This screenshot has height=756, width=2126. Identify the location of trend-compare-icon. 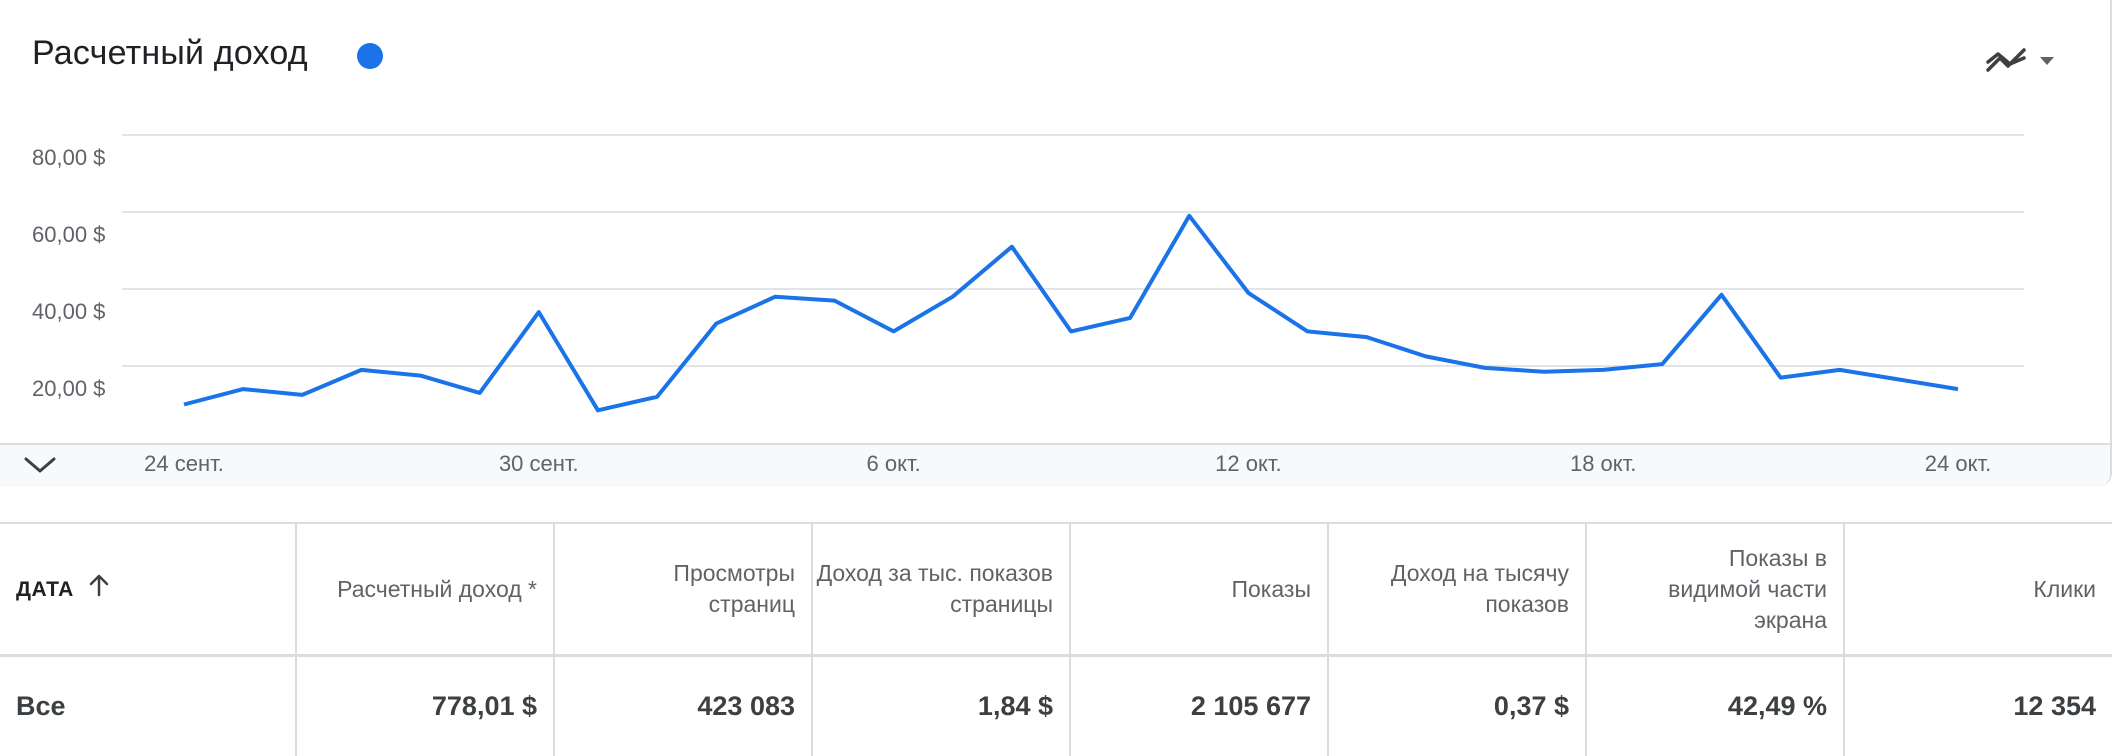
(2020, 60).